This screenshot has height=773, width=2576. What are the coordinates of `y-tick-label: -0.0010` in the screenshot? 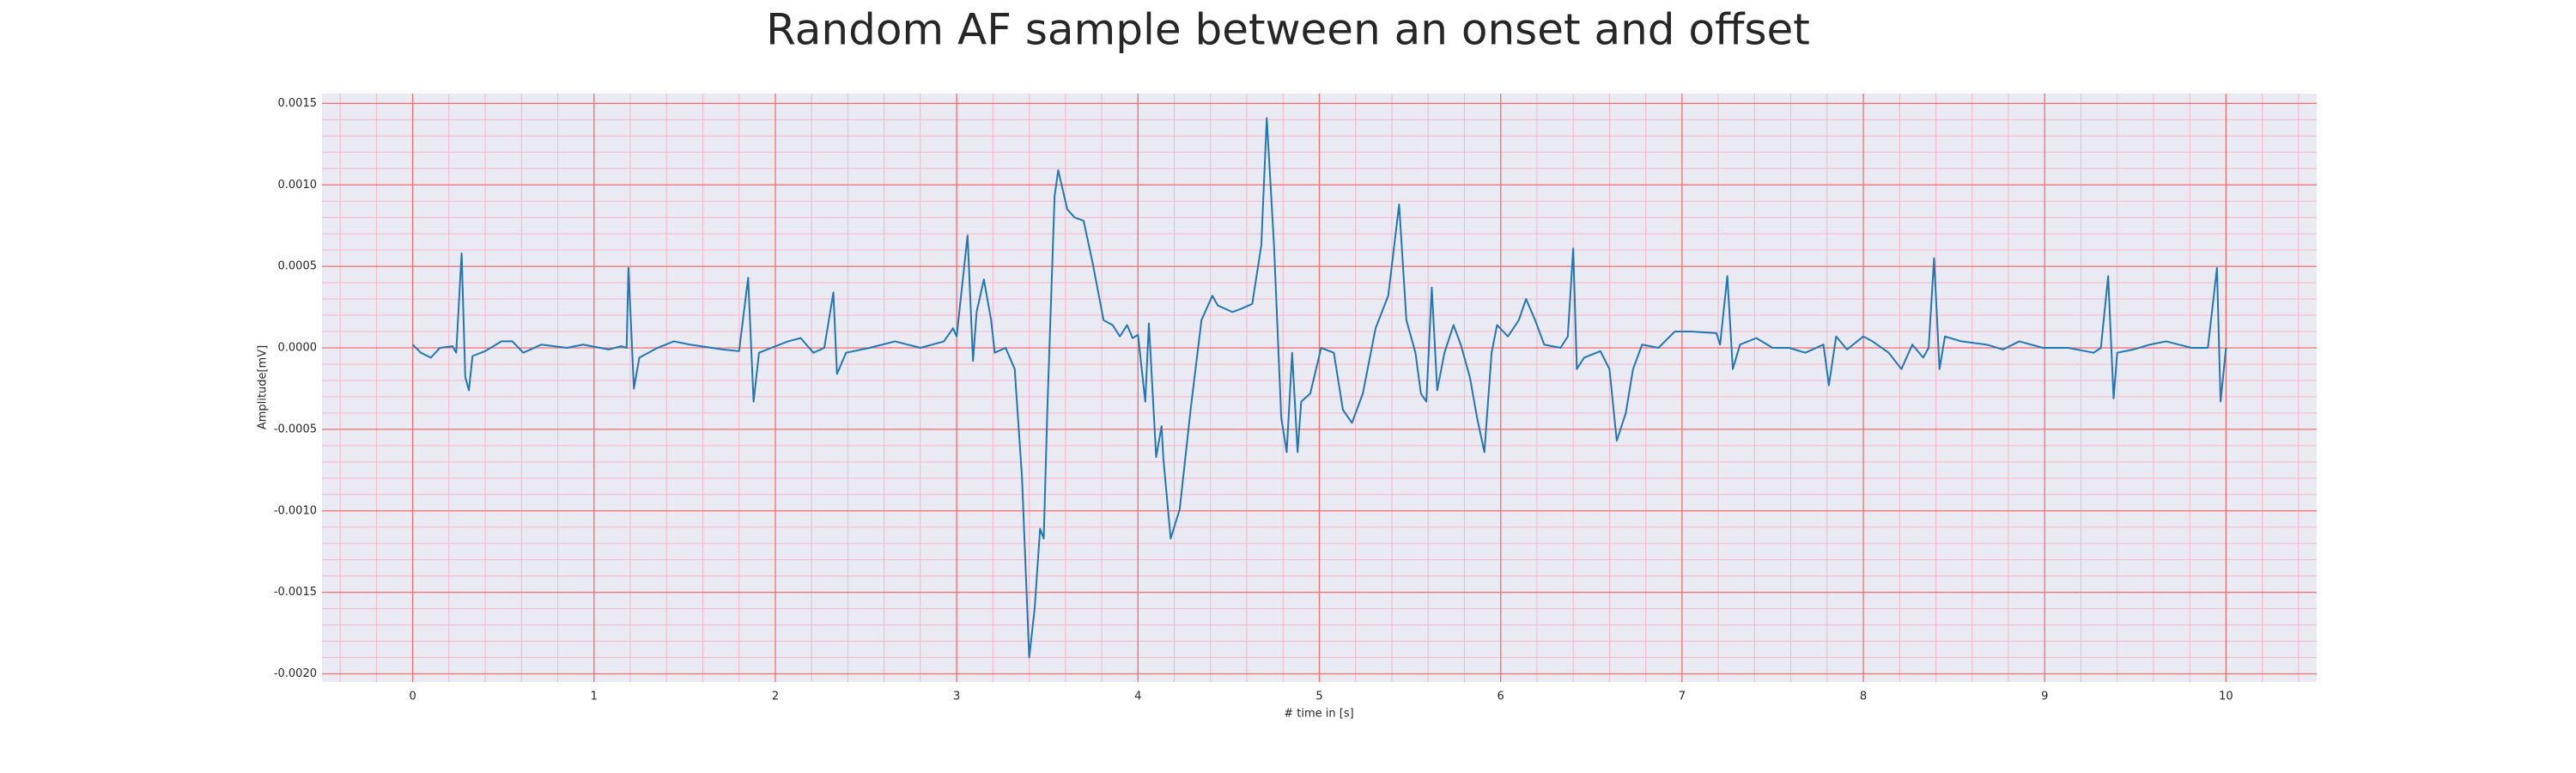 It's located at (295, 511).